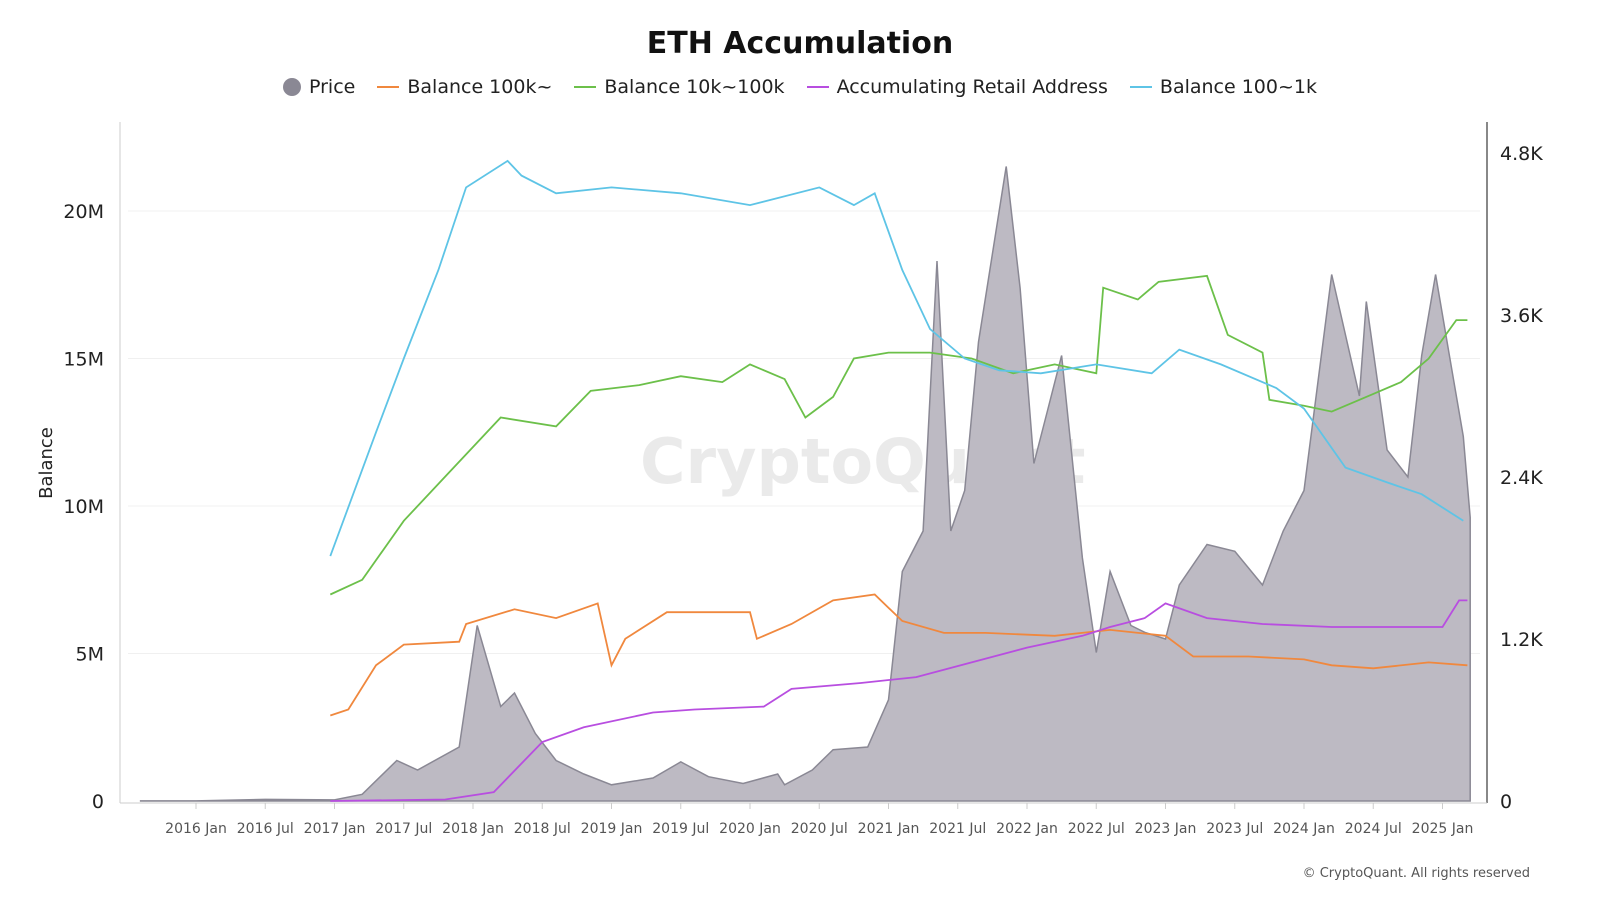  I want to click on legend-item-balance-10k-100k: Balance 10k~100k, so click(679, 87).